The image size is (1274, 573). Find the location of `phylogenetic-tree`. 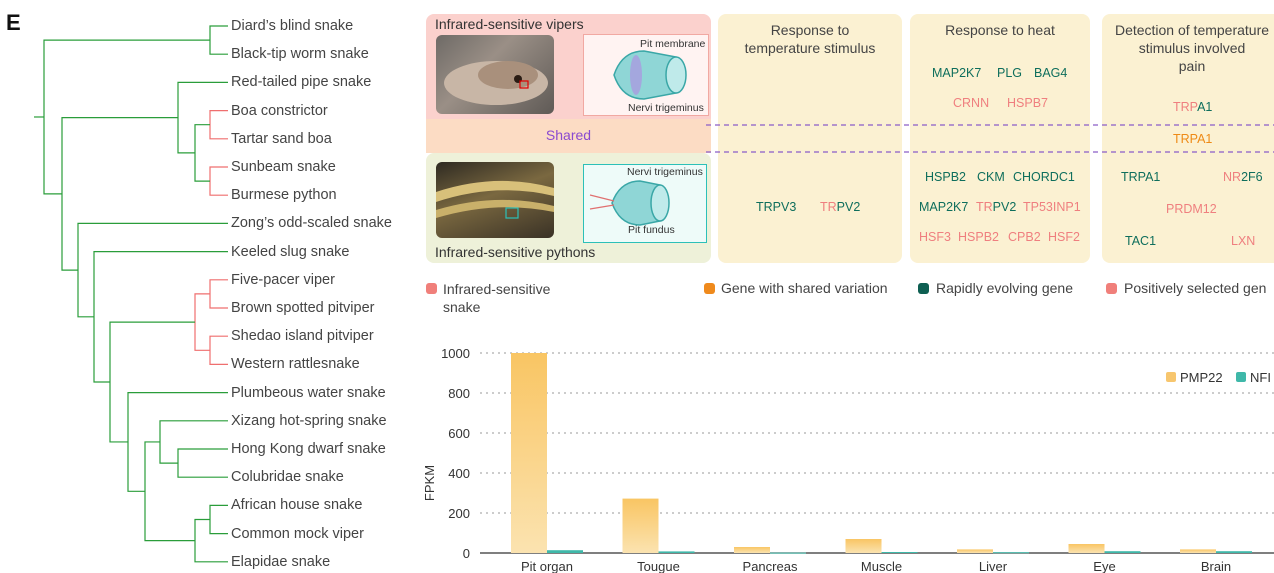

phylogenetic-tree is located at coordinates (131, 294).